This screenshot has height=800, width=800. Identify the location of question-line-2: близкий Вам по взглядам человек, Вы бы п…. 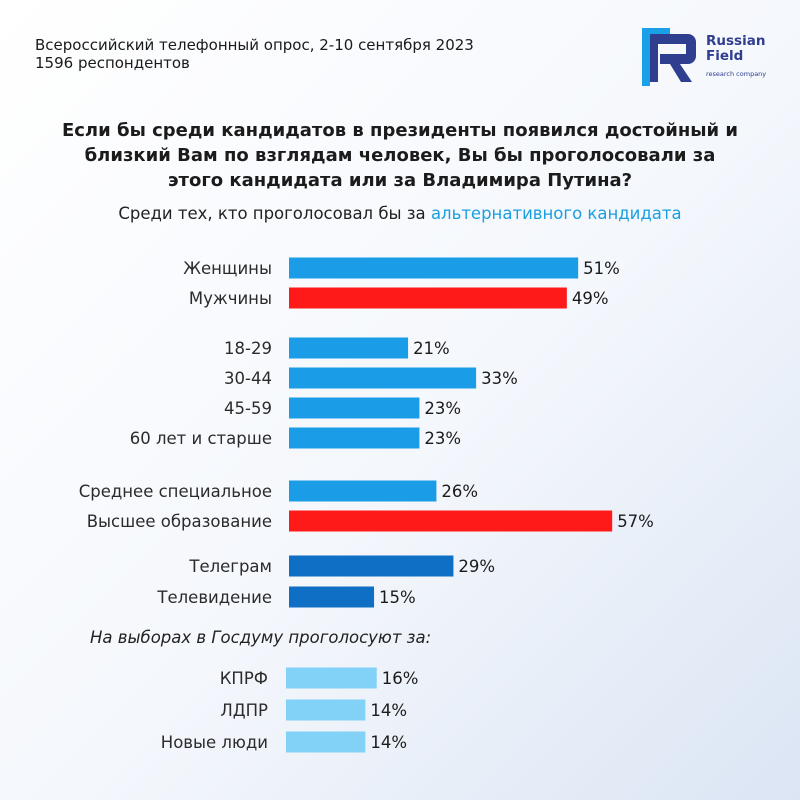
(400, 155).